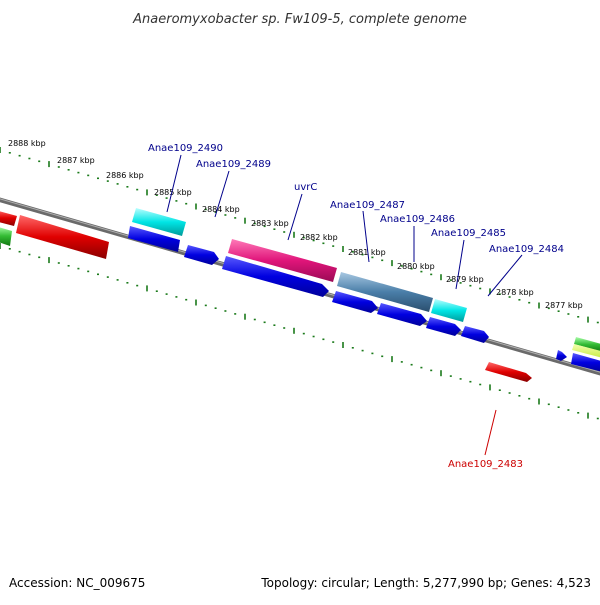  What do you see at coordinates (319, 237) in the screenshot?
I see `tick-label: 2882 kbp` at bounding box center [319, 237].